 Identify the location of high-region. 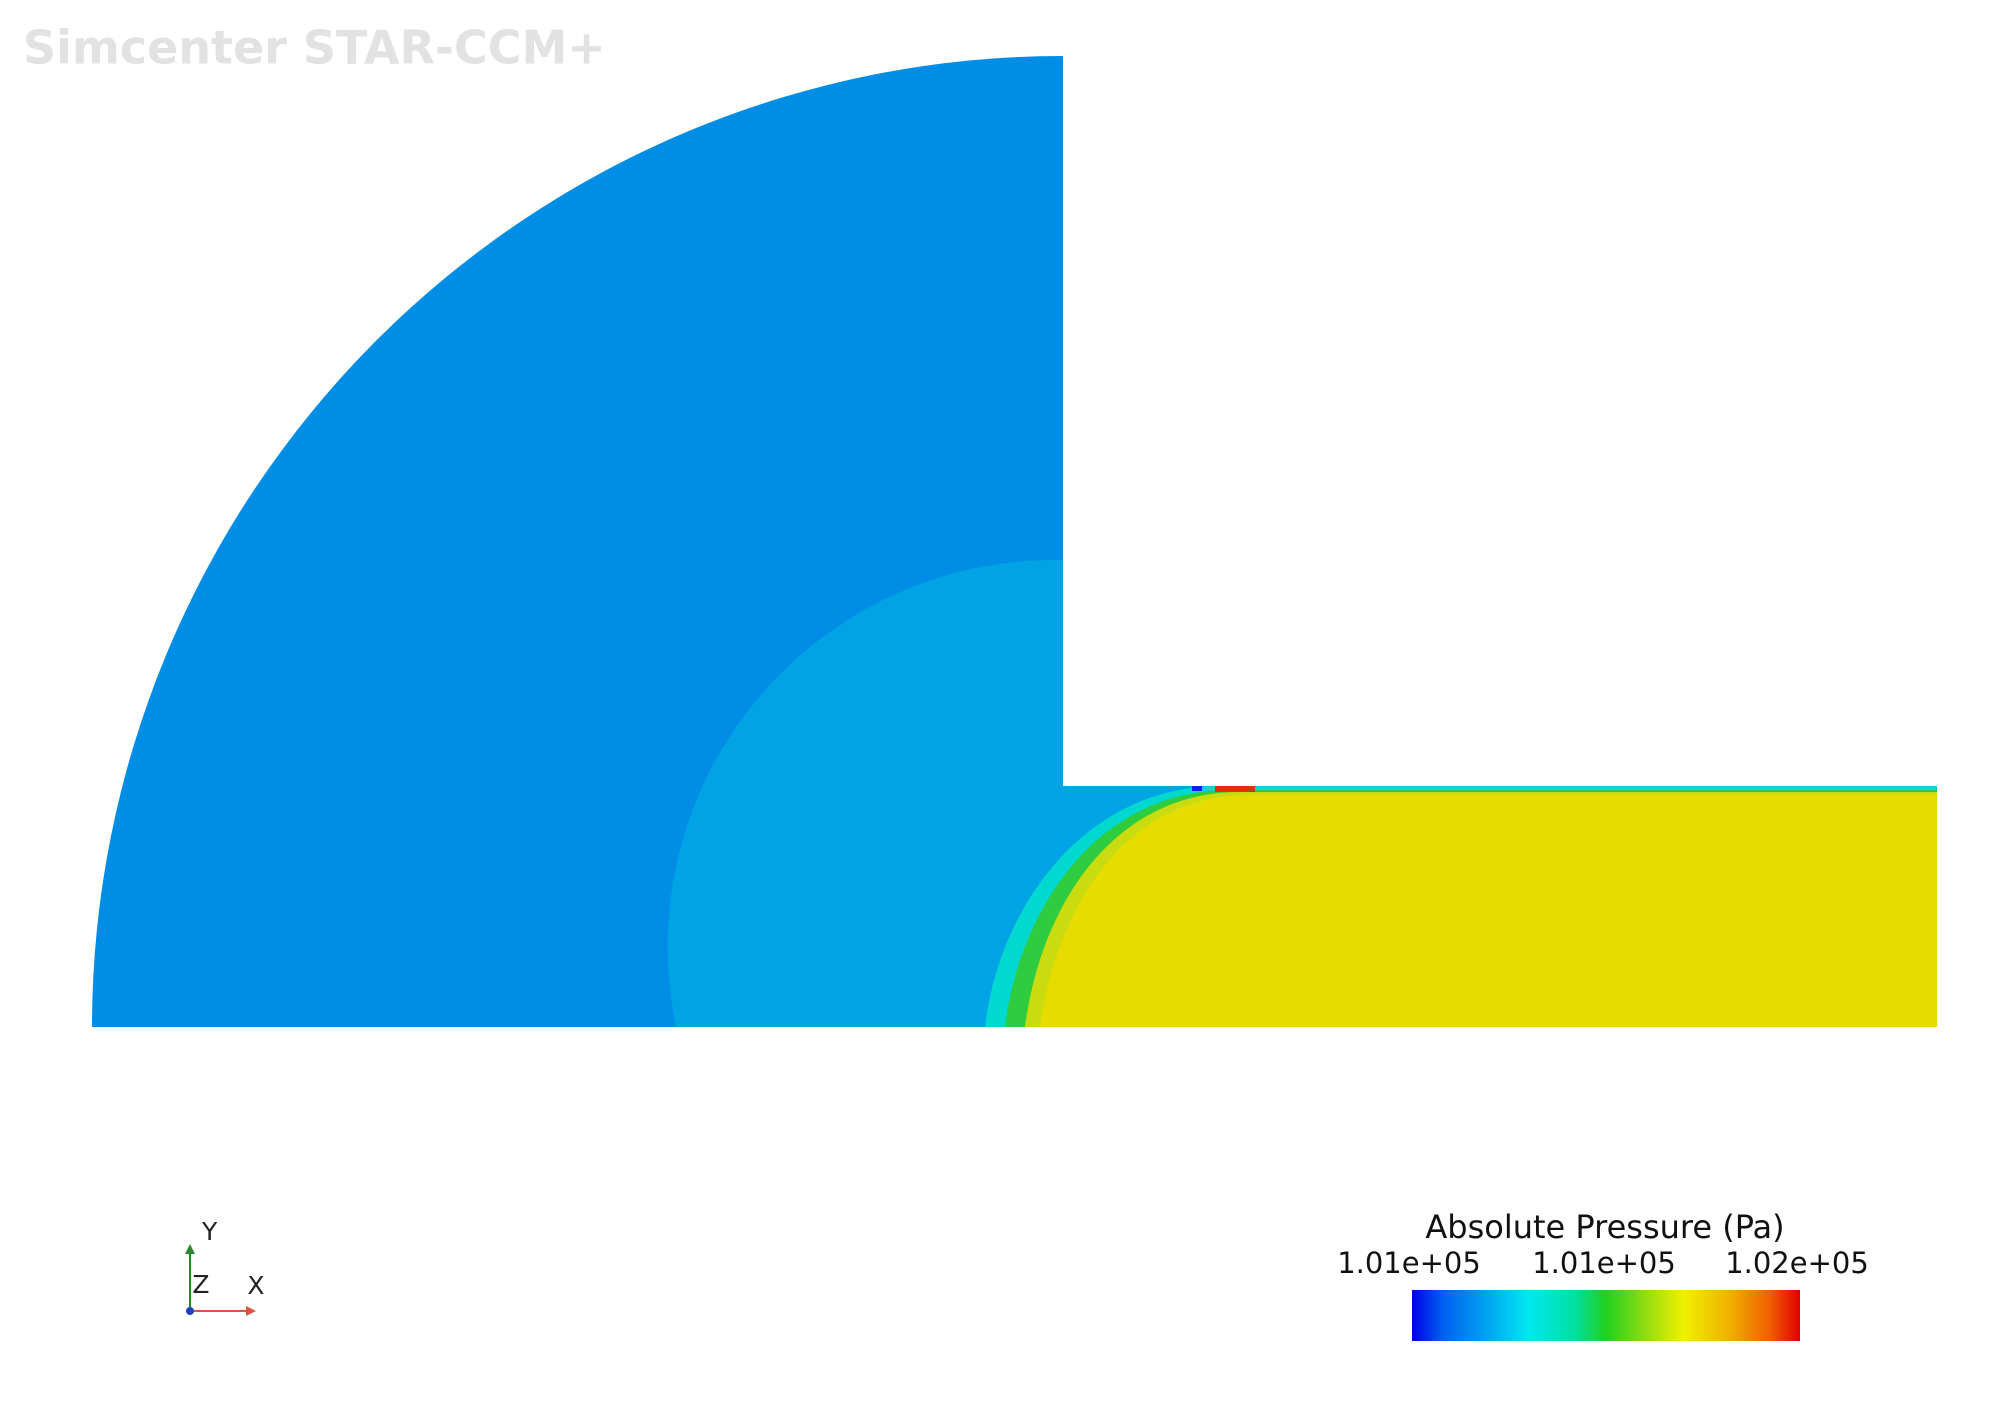
(1488, 911).